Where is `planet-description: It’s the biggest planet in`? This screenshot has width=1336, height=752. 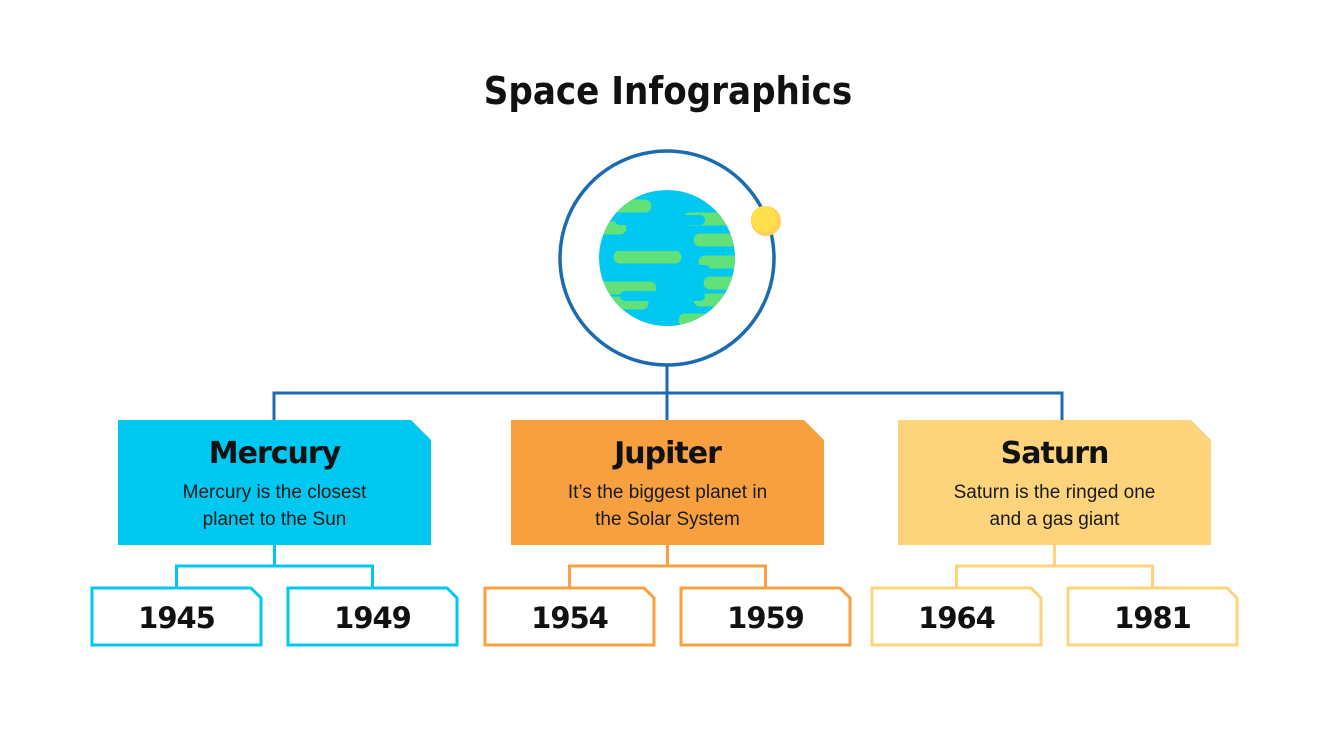 planet-description: It’s the biggest planet in is located at coordinates (667, 492).